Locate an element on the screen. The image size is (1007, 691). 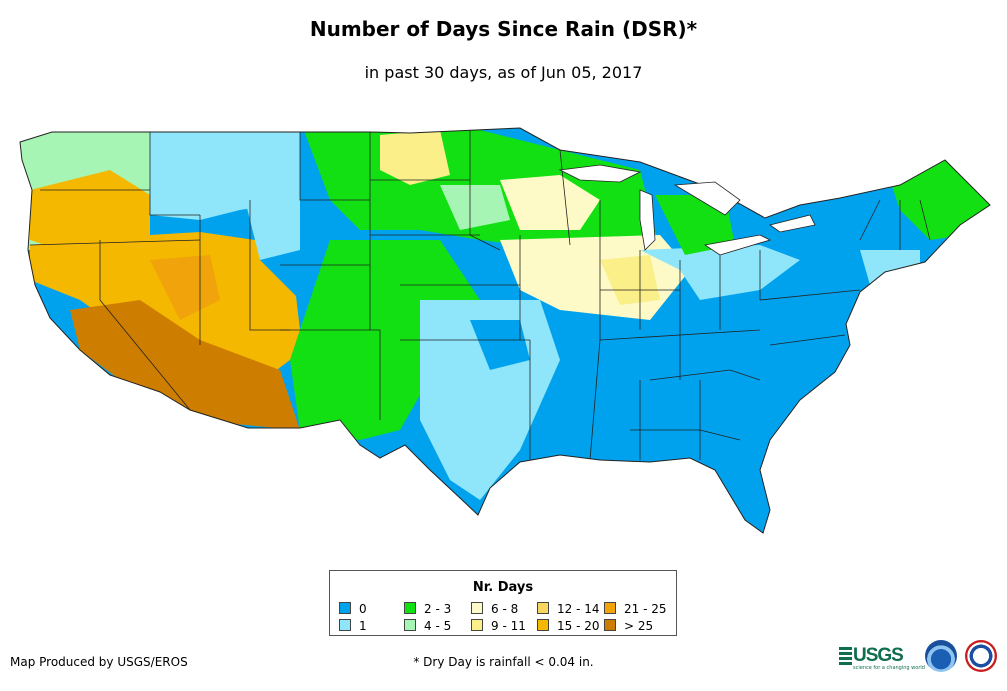
legend-item-9-11: 9 - 11 is located at coordinates (498, 626).